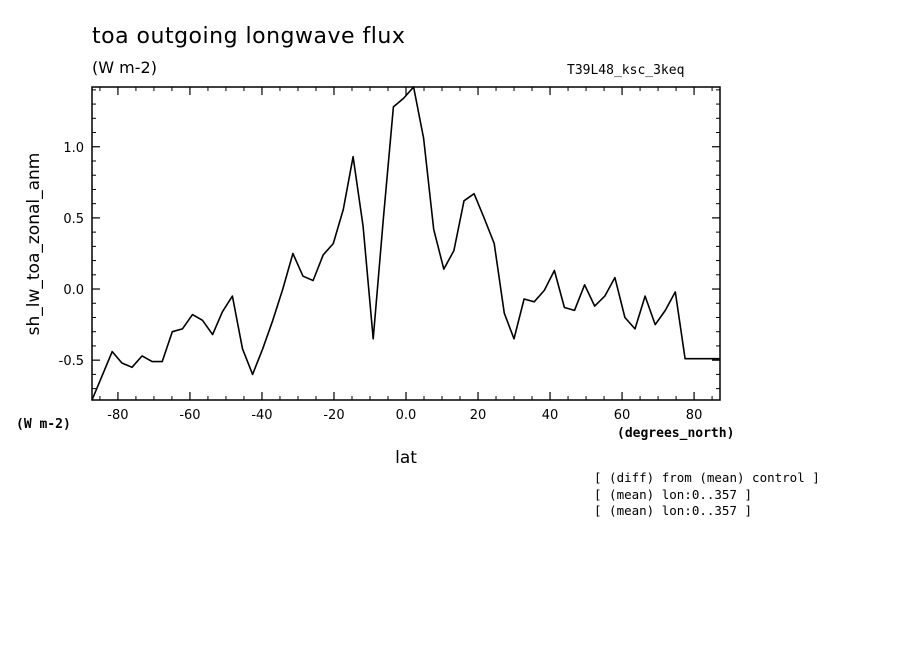  What do you see at coordinates (117, 415) in the screenshot?
I see `x-tick-label: -80` at bounding box center [117, 415].